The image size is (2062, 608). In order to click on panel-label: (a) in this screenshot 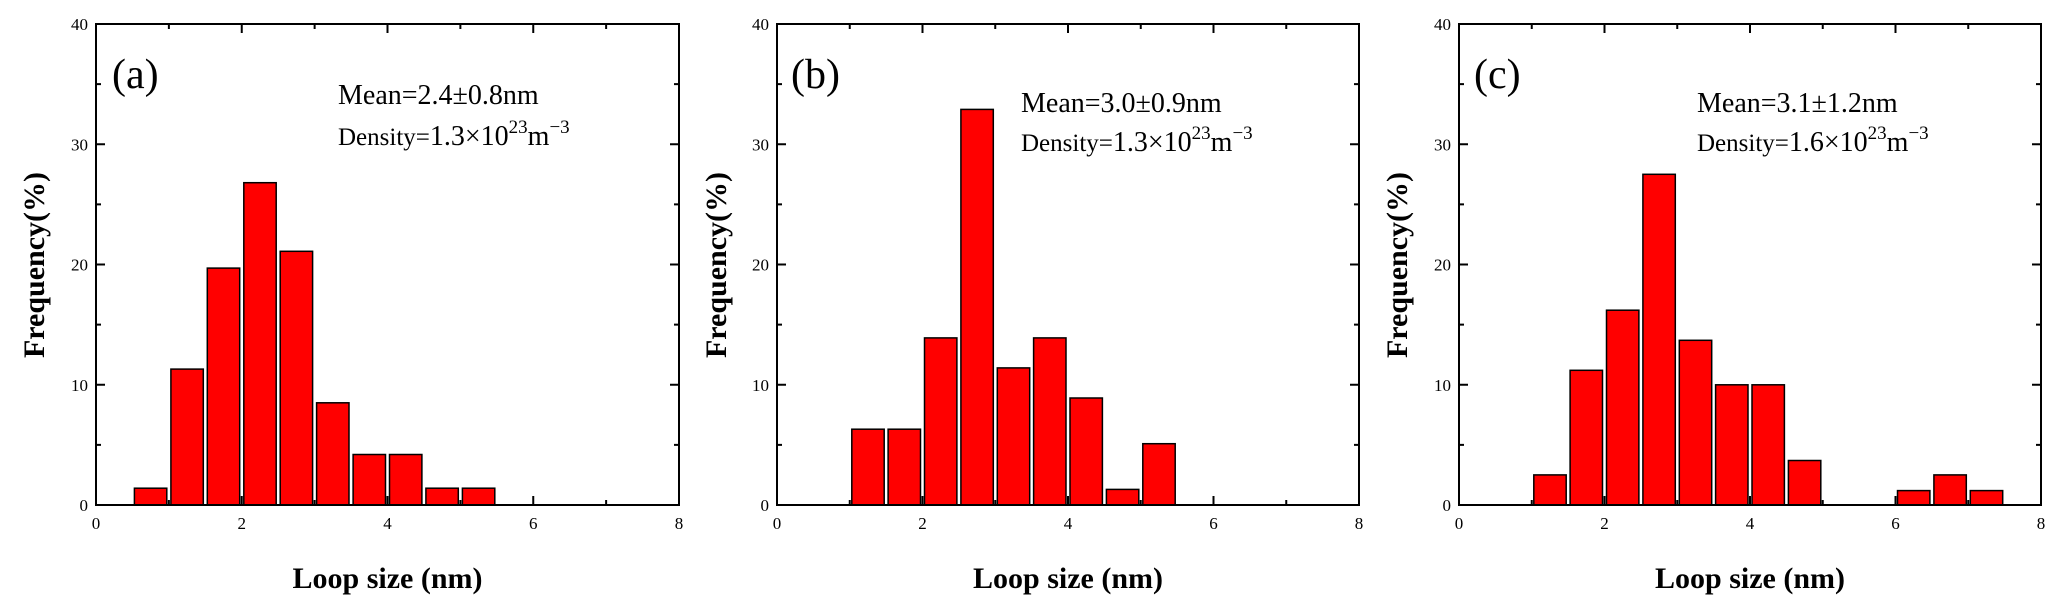, I will do `click(135, 75)`.